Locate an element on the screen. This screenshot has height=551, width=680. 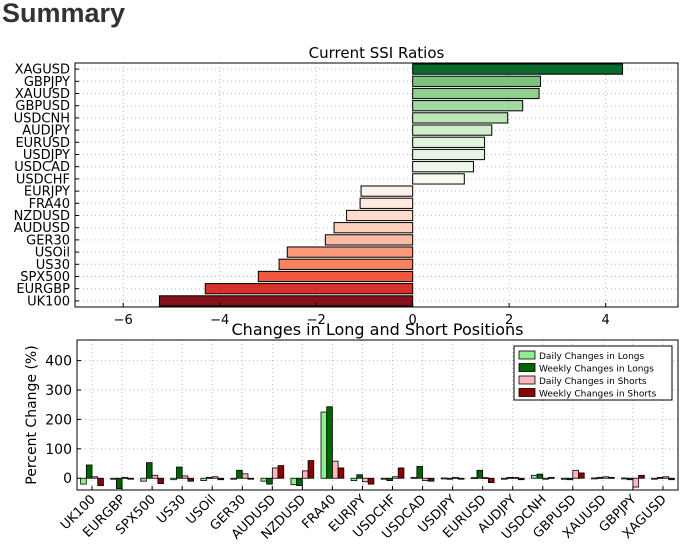
x-tick-label: −2 is located at coordinates (316, 320).